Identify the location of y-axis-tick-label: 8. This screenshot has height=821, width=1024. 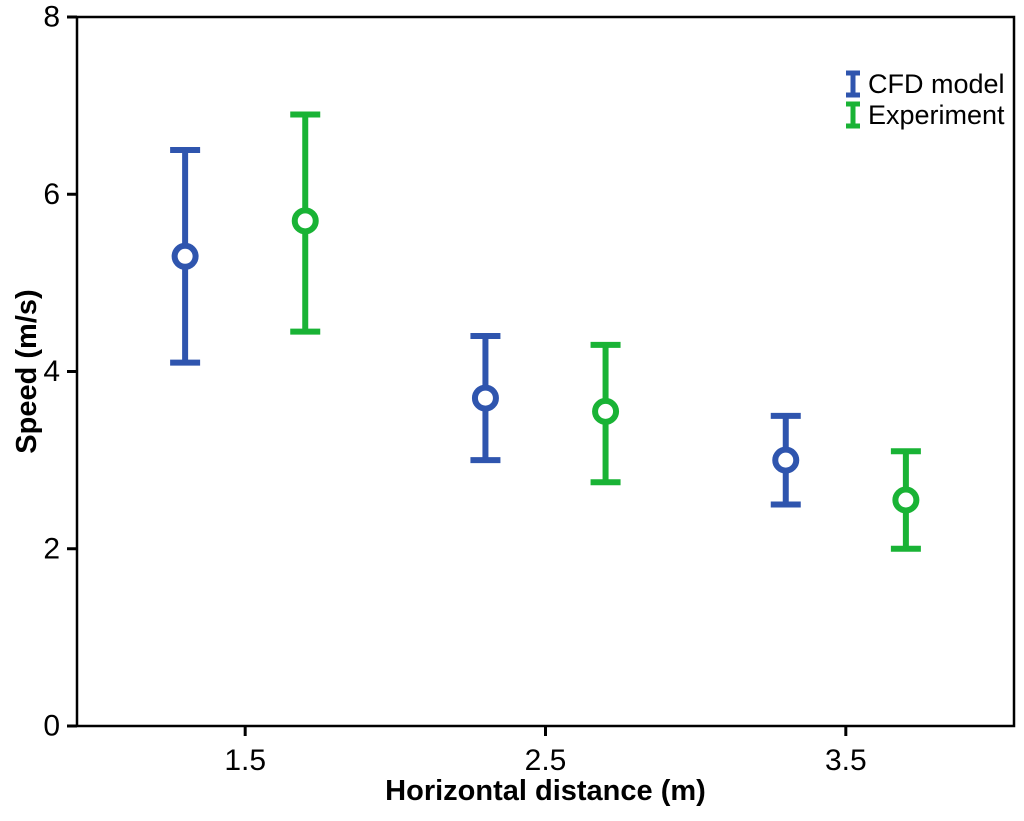
(51, 17).